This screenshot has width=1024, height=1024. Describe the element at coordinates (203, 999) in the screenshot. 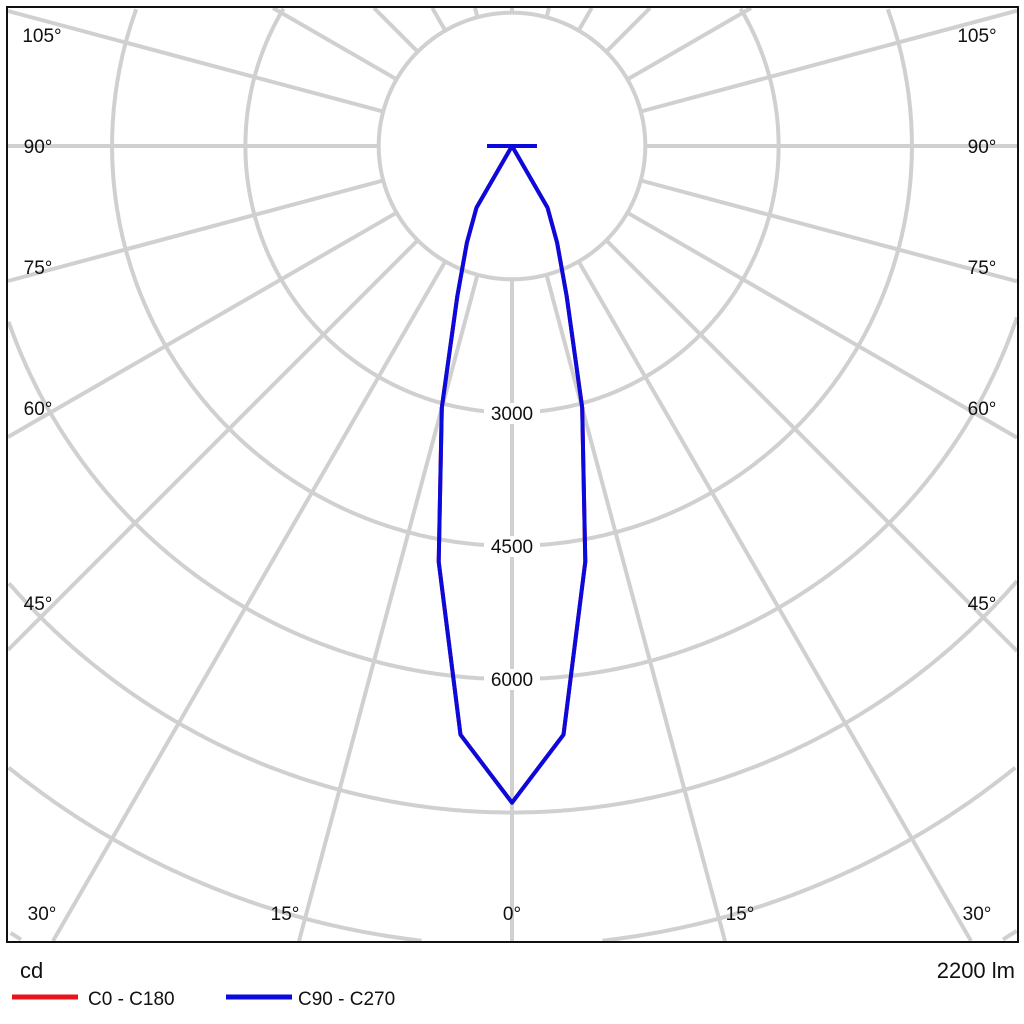

I see `legend: C0 - C180 C90 - C270` at that location.